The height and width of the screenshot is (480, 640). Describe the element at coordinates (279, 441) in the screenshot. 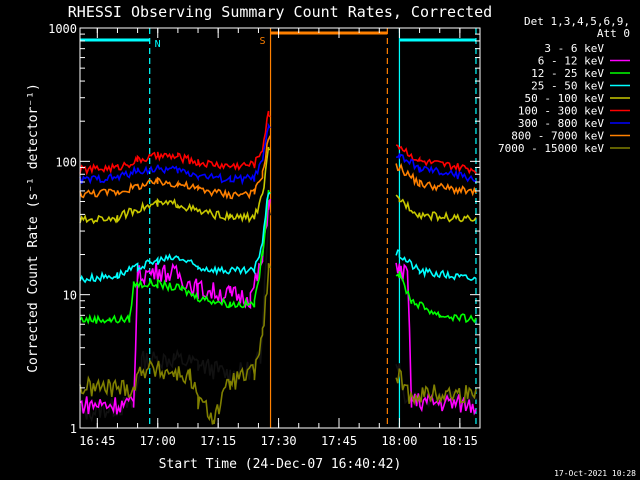

I see `x-tick-label: 17:30` at that location.